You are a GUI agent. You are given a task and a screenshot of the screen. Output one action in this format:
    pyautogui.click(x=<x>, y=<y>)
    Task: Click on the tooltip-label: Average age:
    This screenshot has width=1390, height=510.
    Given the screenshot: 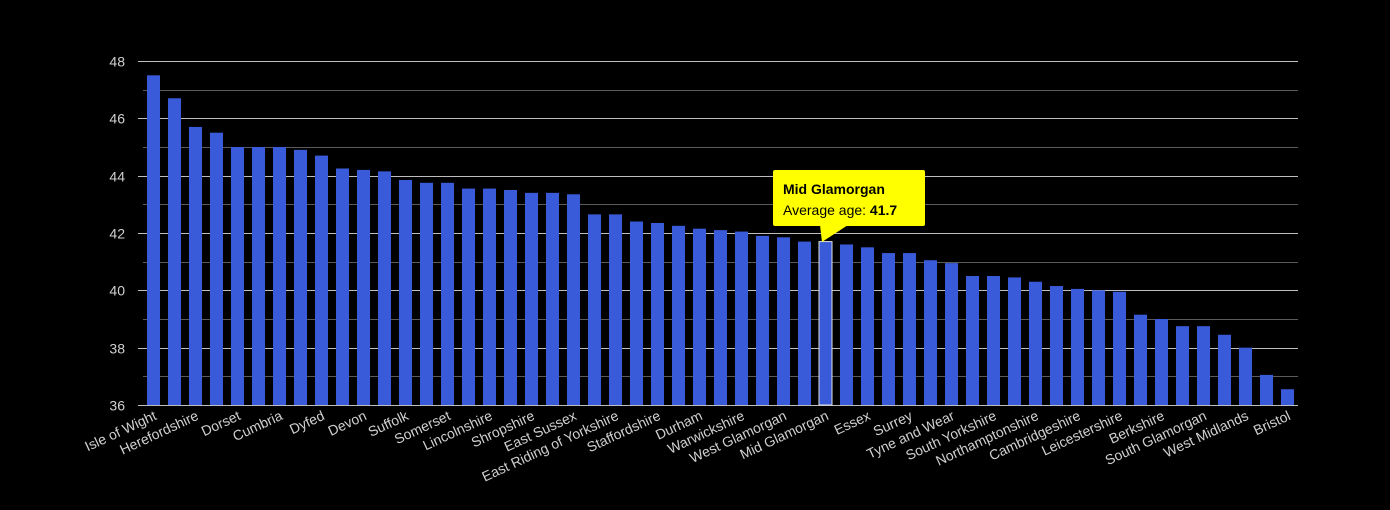 What is the action you would take?
    pyautogui.click(x=826, y=210)
    